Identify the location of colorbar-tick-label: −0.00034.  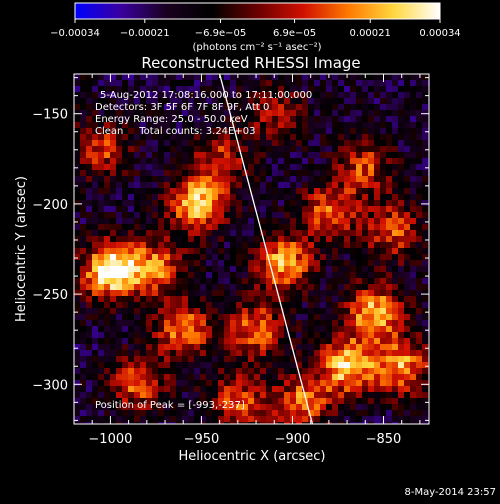
(75, 33).